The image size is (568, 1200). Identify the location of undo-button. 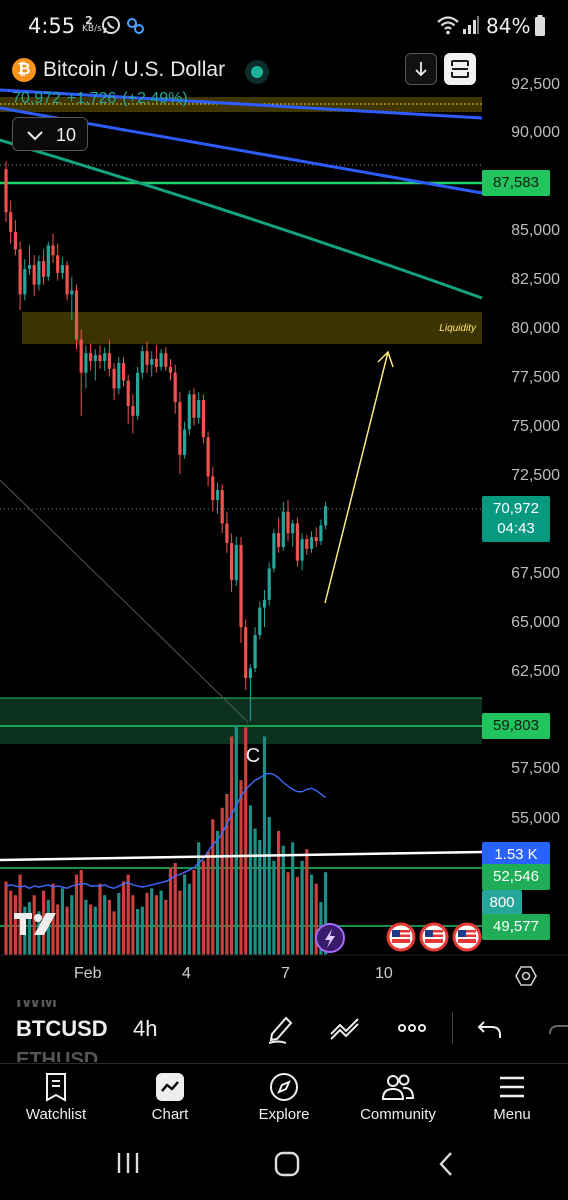
(490, 1030).